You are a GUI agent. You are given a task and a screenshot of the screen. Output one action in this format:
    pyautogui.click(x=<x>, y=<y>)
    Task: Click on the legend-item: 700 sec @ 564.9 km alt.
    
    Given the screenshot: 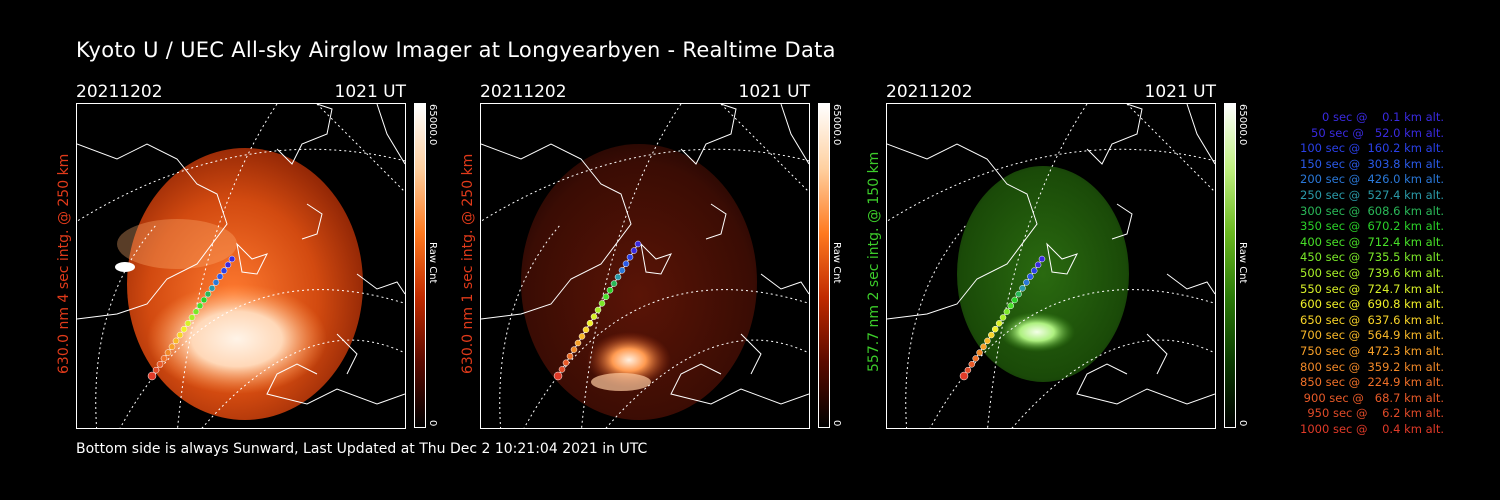 What is the action you would take?
    pyautogui.click(x=1370, y=335)
    